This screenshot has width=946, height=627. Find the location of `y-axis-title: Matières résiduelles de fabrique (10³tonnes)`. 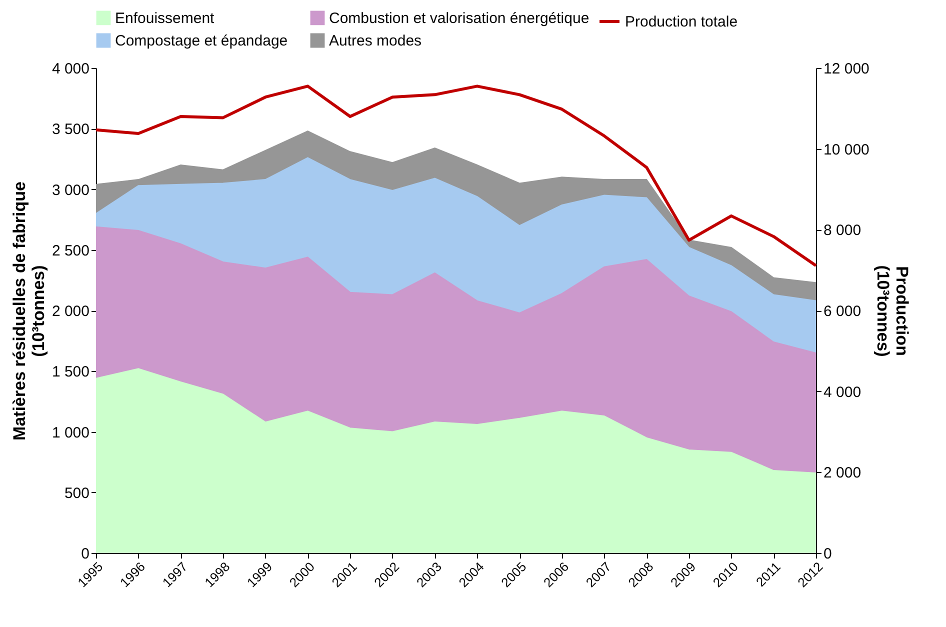

y-axis-title: Matières résiduelles de fabrique (10³tonnes) is located at coordinates (29, 311).